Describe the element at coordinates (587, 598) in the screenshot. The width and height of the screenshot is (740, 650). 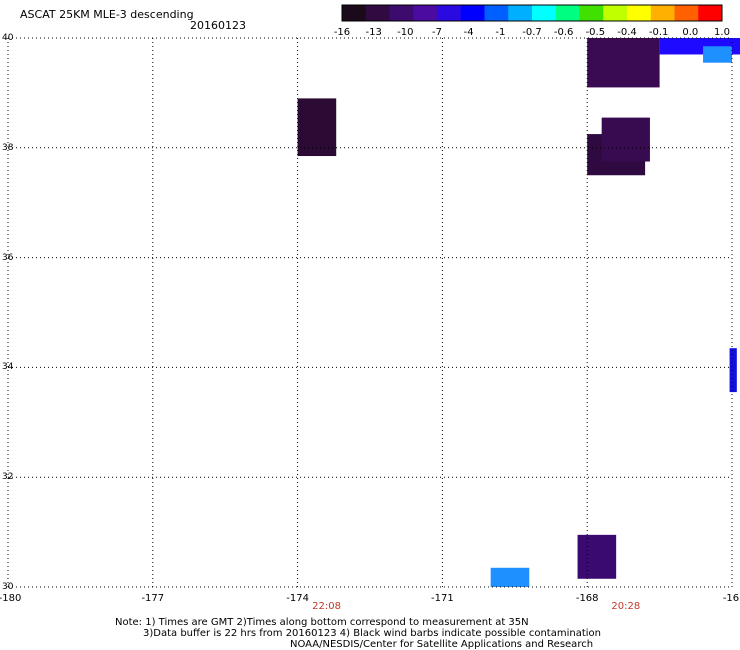
I see `lon-label: -168` at that location.